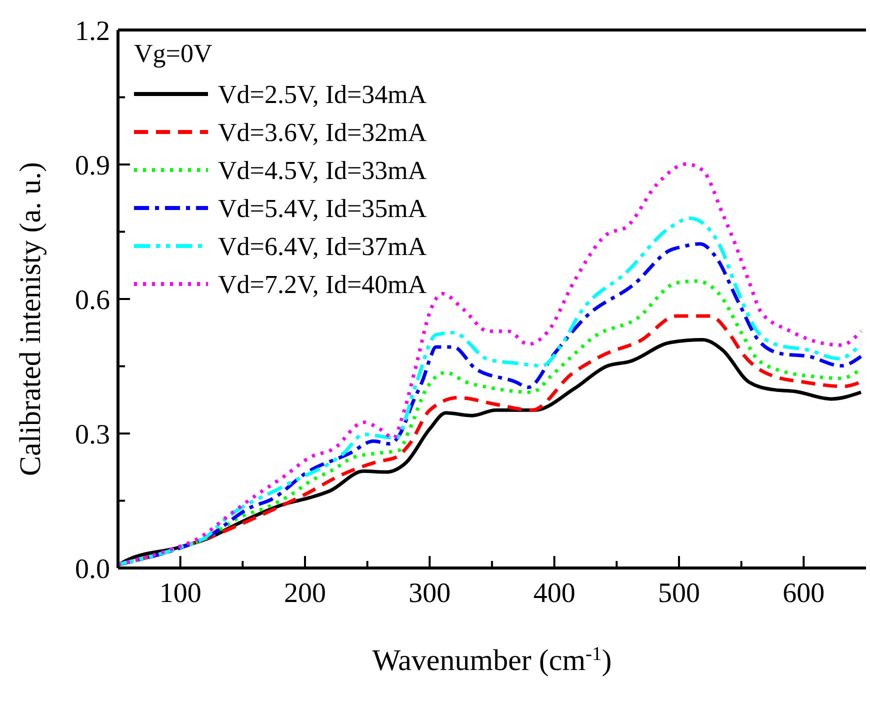 Image resolution: width=870 pixels, height=701 pixels. I want to click on legend-title: Vg=0V, so click(173, 53).